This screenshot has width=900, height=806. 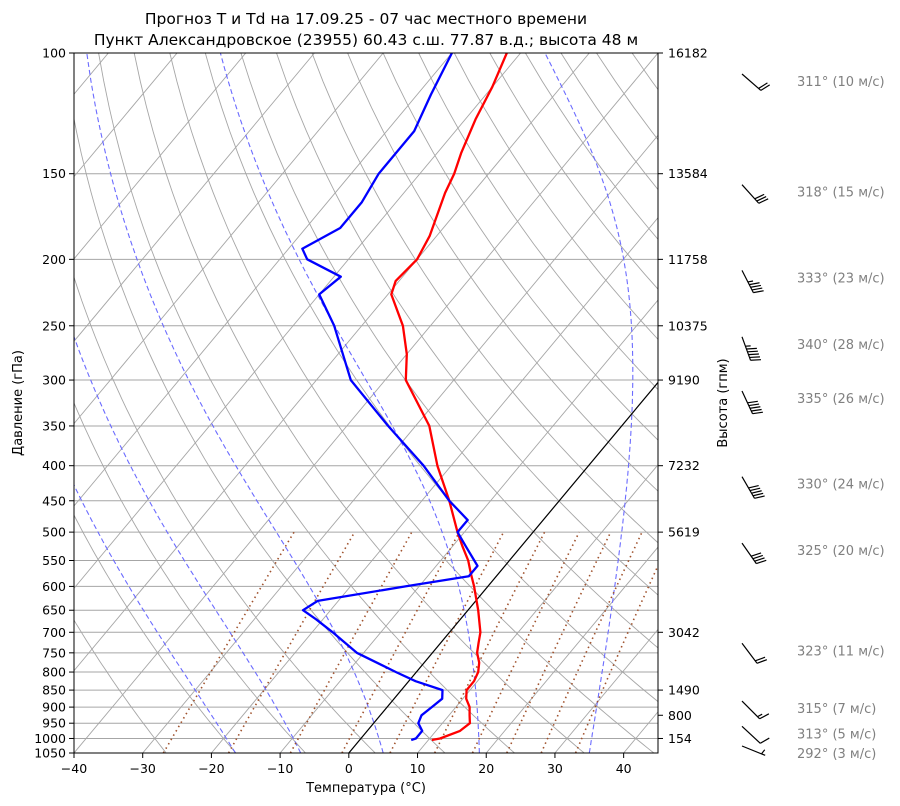 What do you see at coordinates (280, 768) in the screenshot?
I see `x-tick-label: −10` at bounding box center [280, 768].